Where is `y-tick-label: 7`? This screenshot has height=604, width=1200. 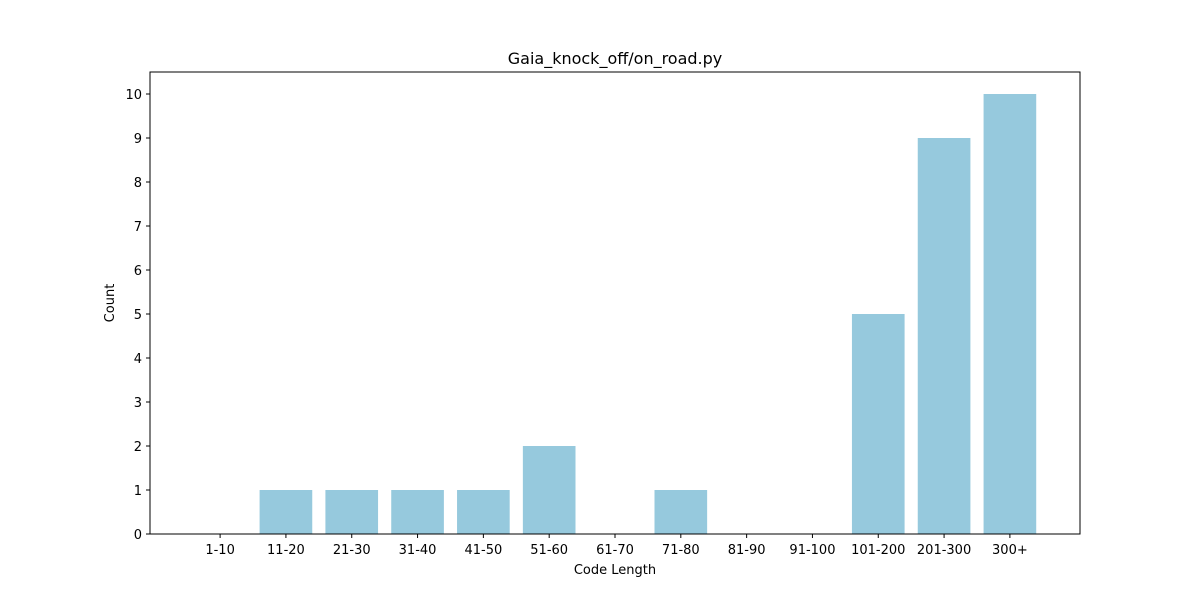
y-tick-label: 7 is located at coordinates (138, 227).